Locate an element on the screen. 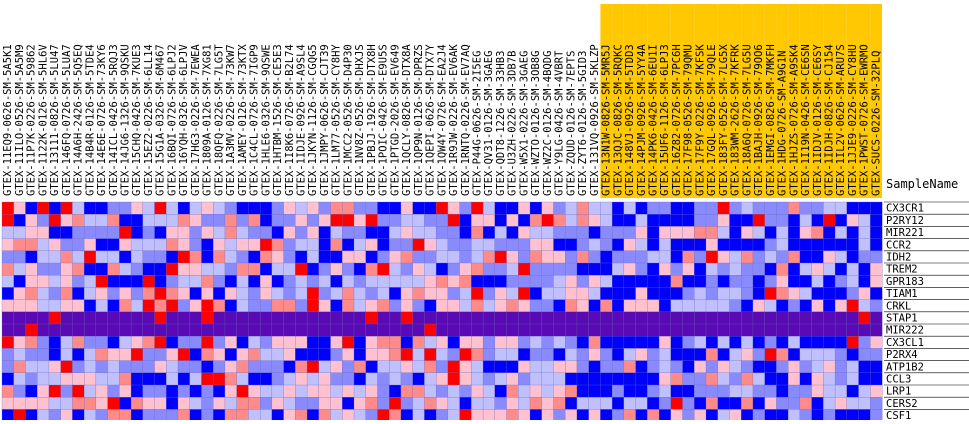 Image resolution: width=969 pixels, height=424 pixels. column-label: GTEX-11EQ9-0626-SM-5A5K1 is located at coordinates (8, 120).